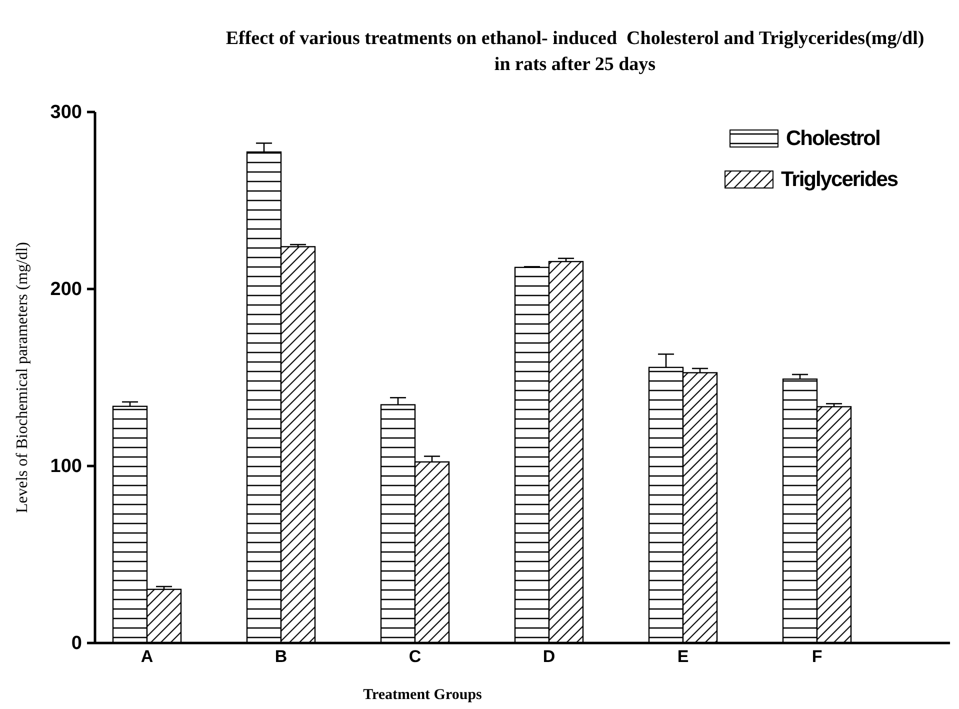  I want to click on y-tick-label: 200, so click(66, 289).